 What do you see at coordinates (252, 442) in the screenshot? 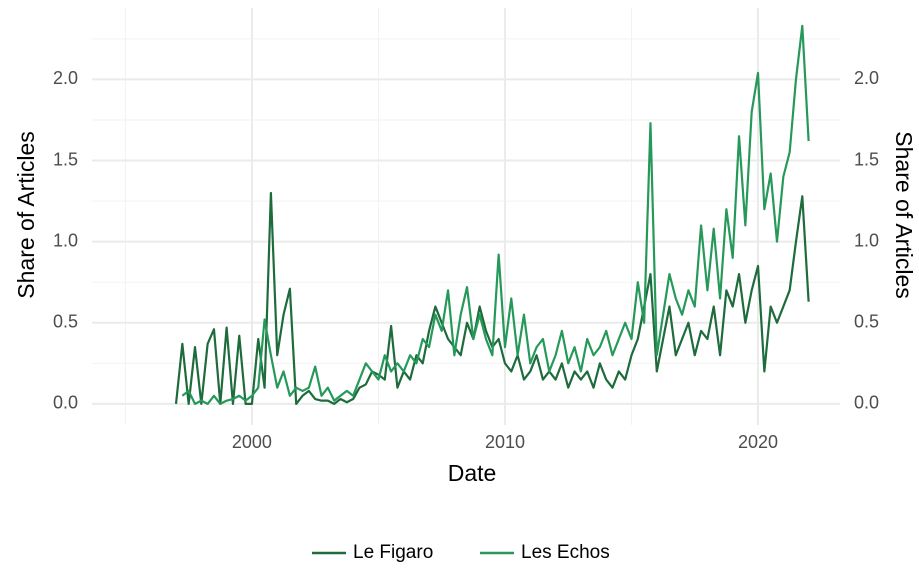
I see `x-tick-label: 2000` at bounding box center [252, 442].